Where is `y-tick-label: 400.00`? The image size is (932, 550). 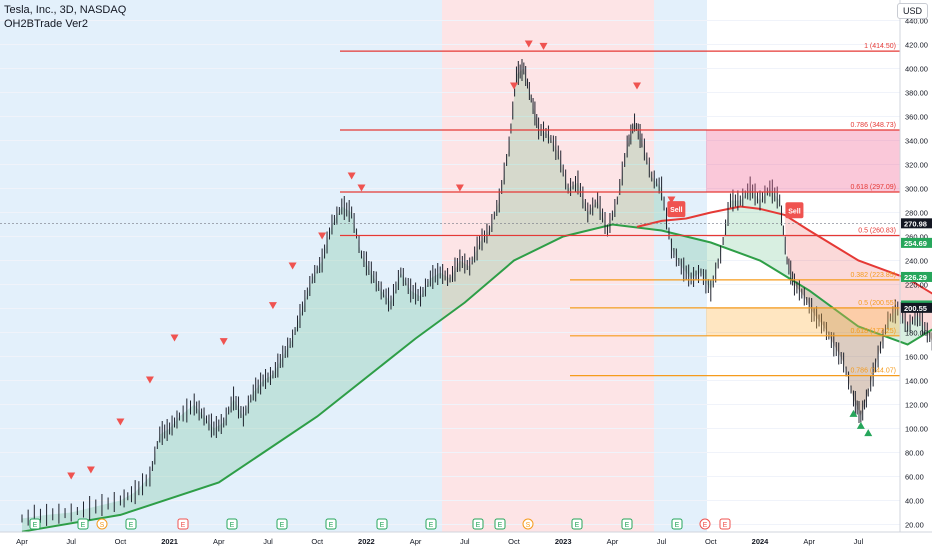
y-tick-label: 400.00 is located at coordinates (916, 69).